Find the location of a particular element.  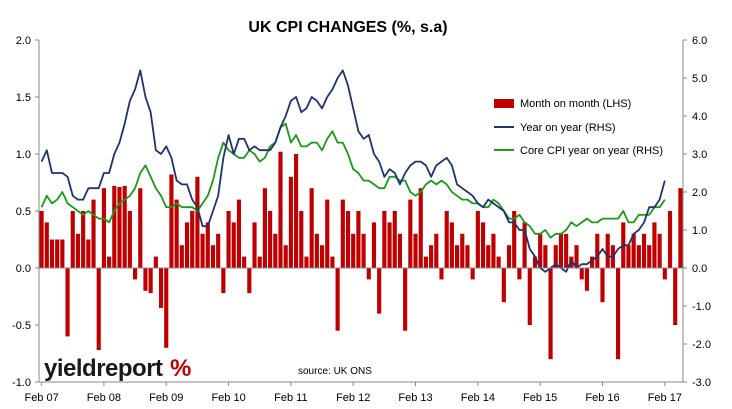

right-tick-labels: 6.0 5.0 4.0 3.0 2.0 1.0 0.0 -1.0 -2.0 -3.0 is located at coordinates (697, 212).